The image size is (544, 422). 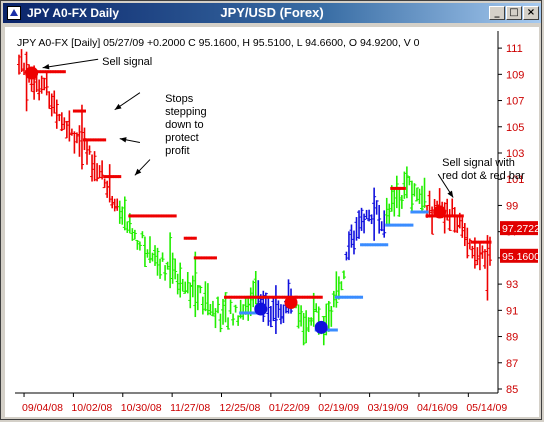 What do you see at coordinates (531, 13) in the screenshot?
I see `close-button: ×` at bounding box center [531, 13].